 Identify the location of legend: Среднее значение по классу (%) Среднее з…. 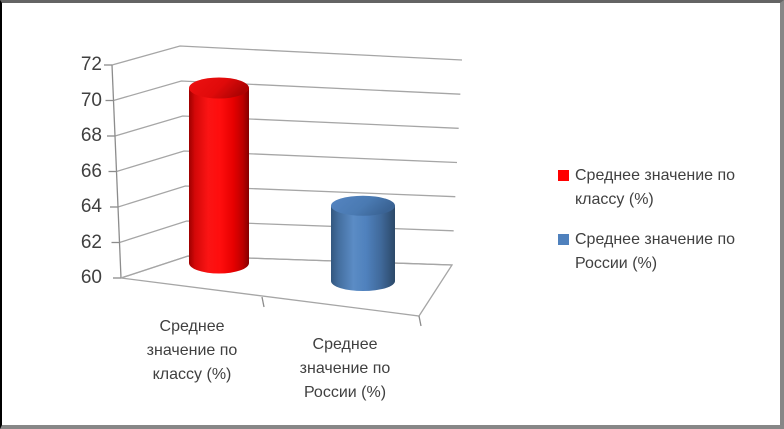
(668, 228).